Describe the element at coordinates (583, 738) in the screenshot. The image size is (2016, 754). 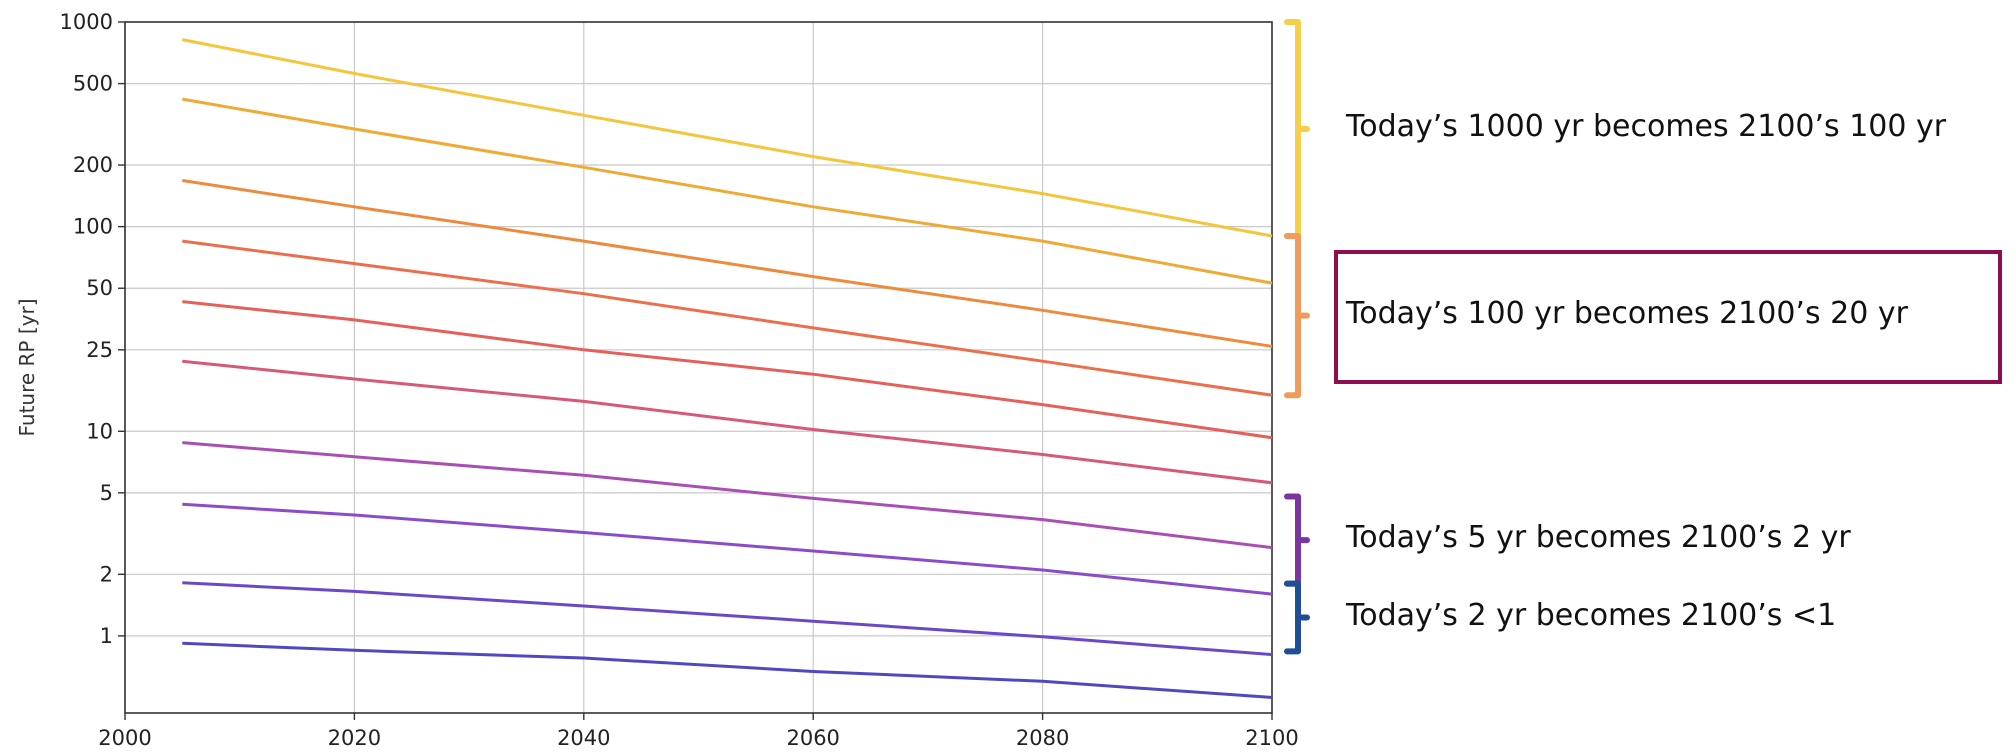
I see `x-tick-label: 2040` at that location.